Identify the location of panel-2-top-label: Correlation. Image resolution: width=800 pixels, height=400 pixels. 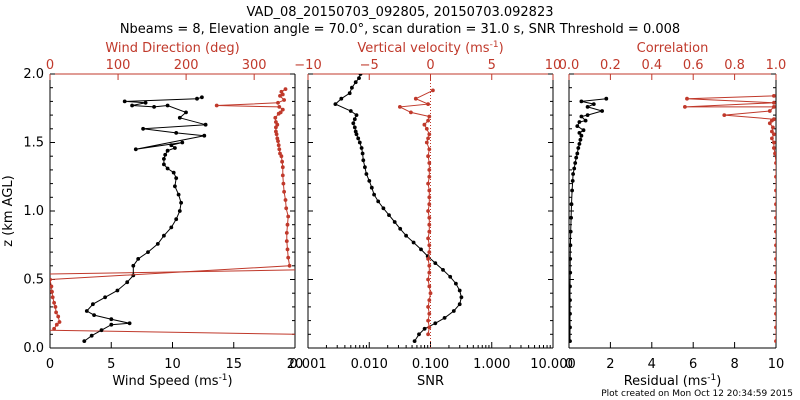
(673, 48).